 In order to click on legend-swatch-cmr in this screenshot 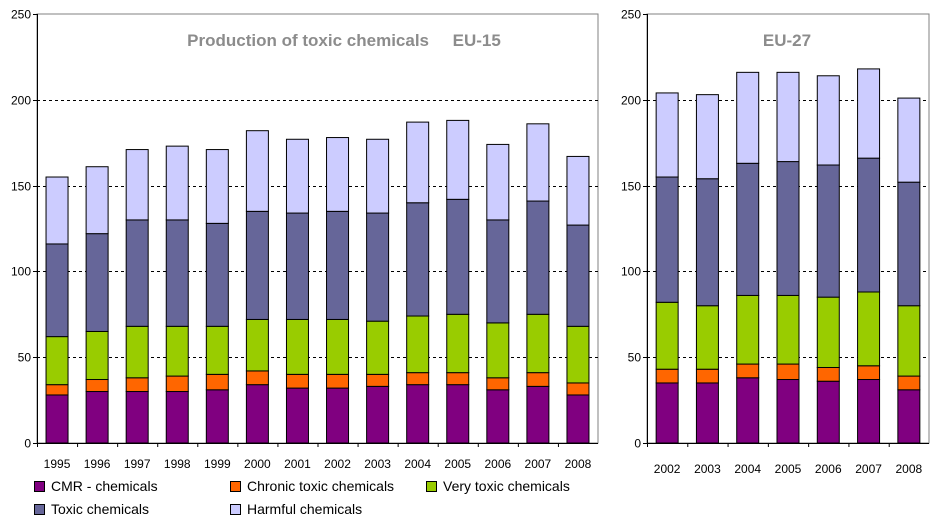, I will do `click(39, 486)`.